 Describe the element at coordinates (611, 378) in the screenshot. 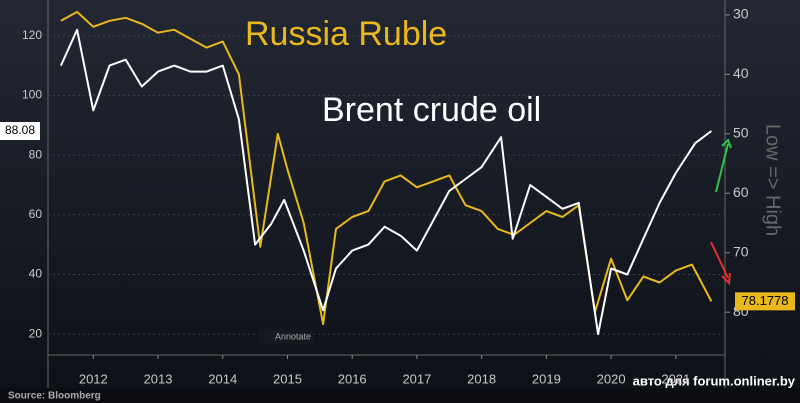

I see `x-tick-label: 2020` at that location.